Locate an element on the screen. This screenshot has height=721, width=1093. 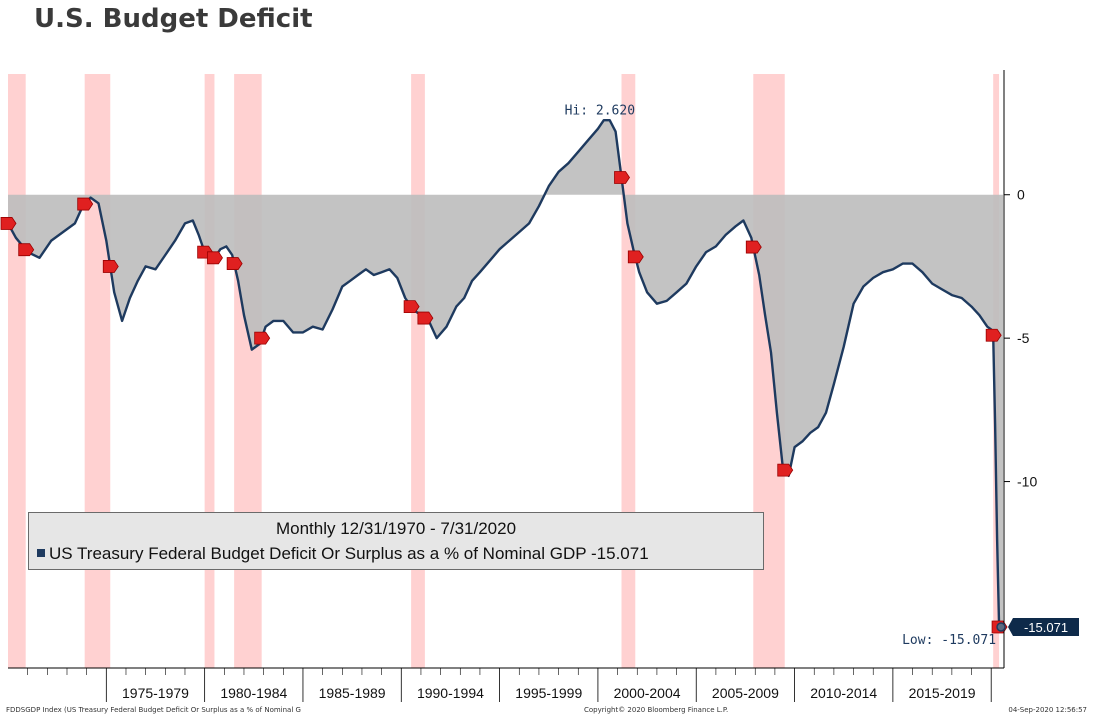
footer-timestamp: 04-Sep-2020 12:56:57 is located at coordinates (1047, 710).